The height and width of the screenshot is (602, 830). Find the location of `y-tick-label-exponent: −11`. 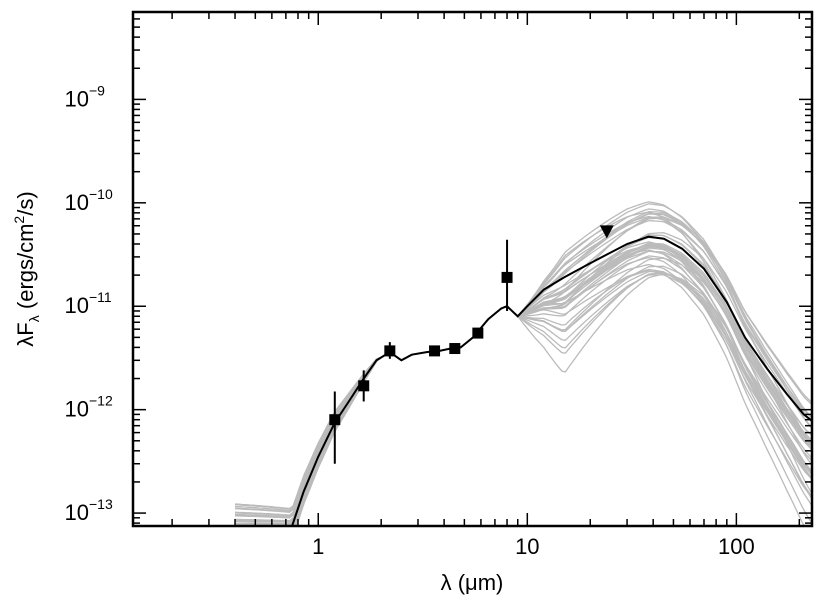

y-tick-label-exponent: −11 is located at coordinates (100, 297).